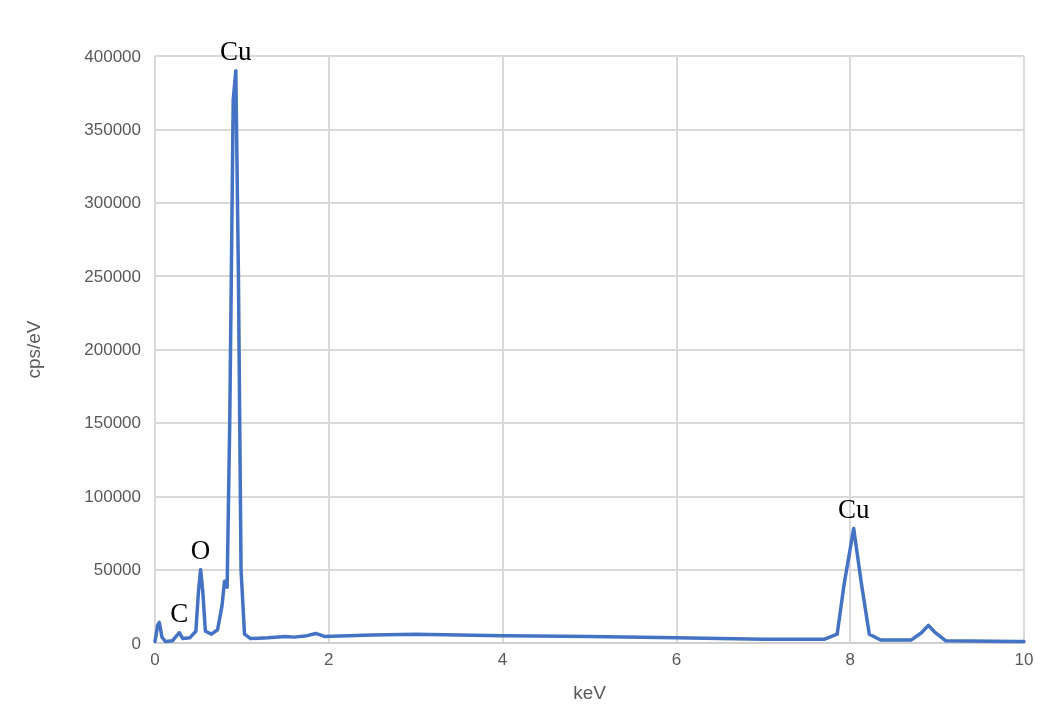 The height and width of the screenshot is (727, 1053). I want to click on x-tick-label: 10, so click(1024, 659).